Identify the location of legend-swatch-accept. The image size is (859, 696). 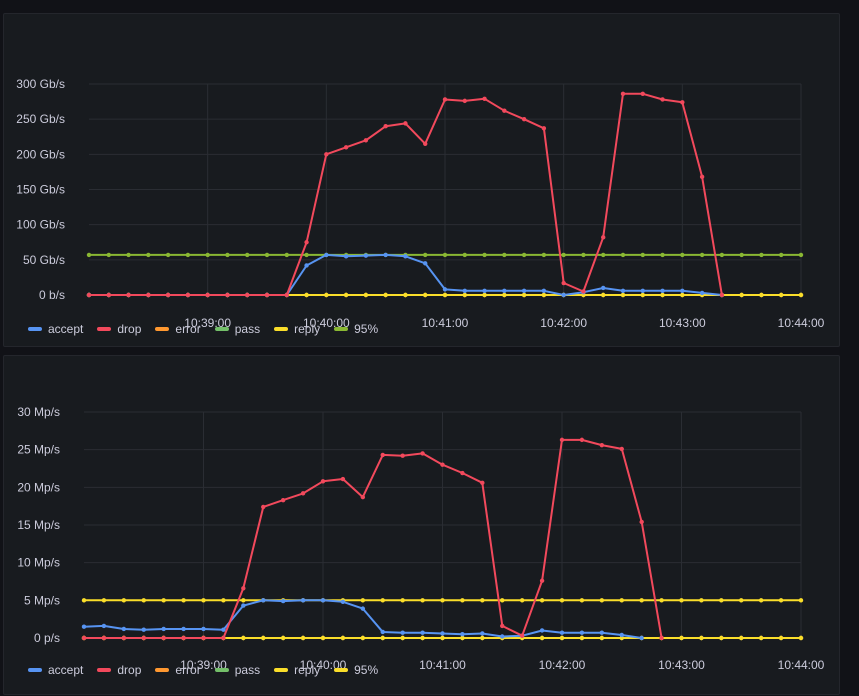
(35, 329).